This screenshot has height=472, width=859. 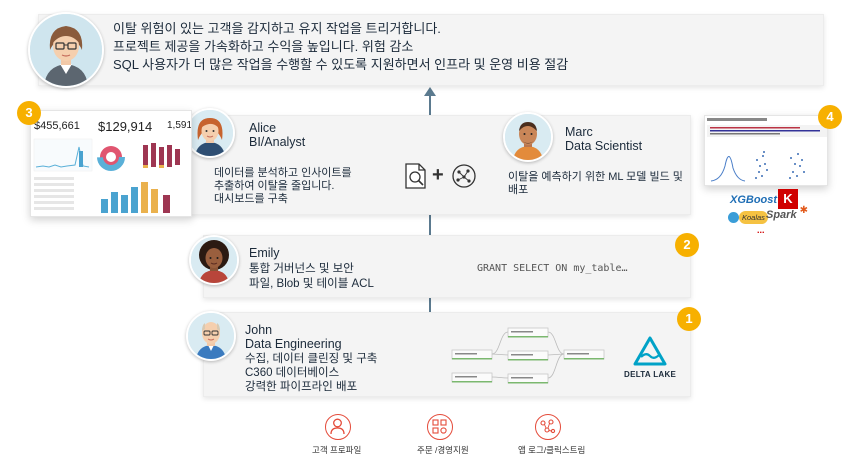 I want to click on john-avatar, so click(x=211, y=336).